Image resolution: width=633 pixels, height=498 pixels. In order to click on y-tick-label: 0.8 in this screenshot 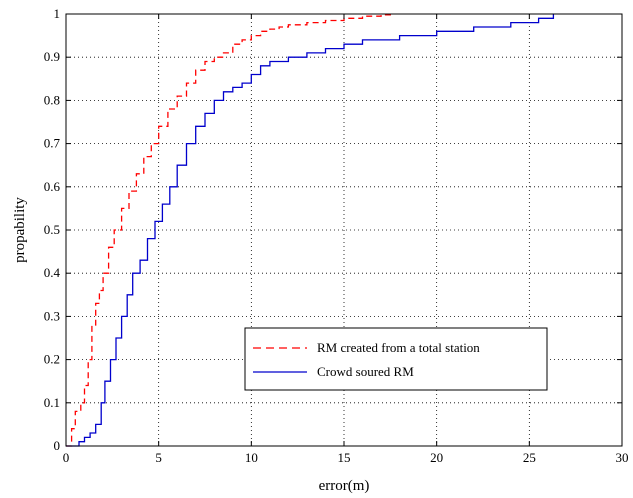, I will do `click(52, 99)`.